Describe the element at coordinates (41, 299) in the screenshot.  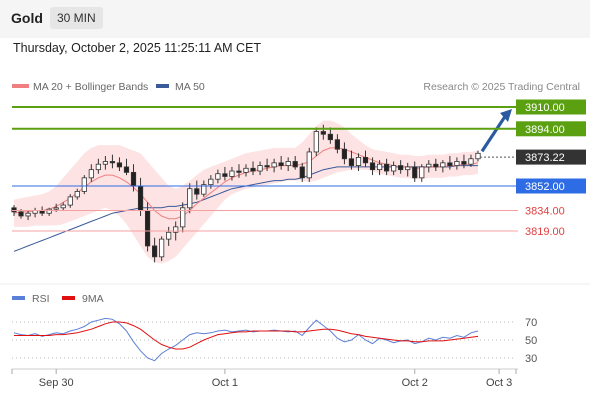
I see `rsi-legend-label: RSI` at that location.